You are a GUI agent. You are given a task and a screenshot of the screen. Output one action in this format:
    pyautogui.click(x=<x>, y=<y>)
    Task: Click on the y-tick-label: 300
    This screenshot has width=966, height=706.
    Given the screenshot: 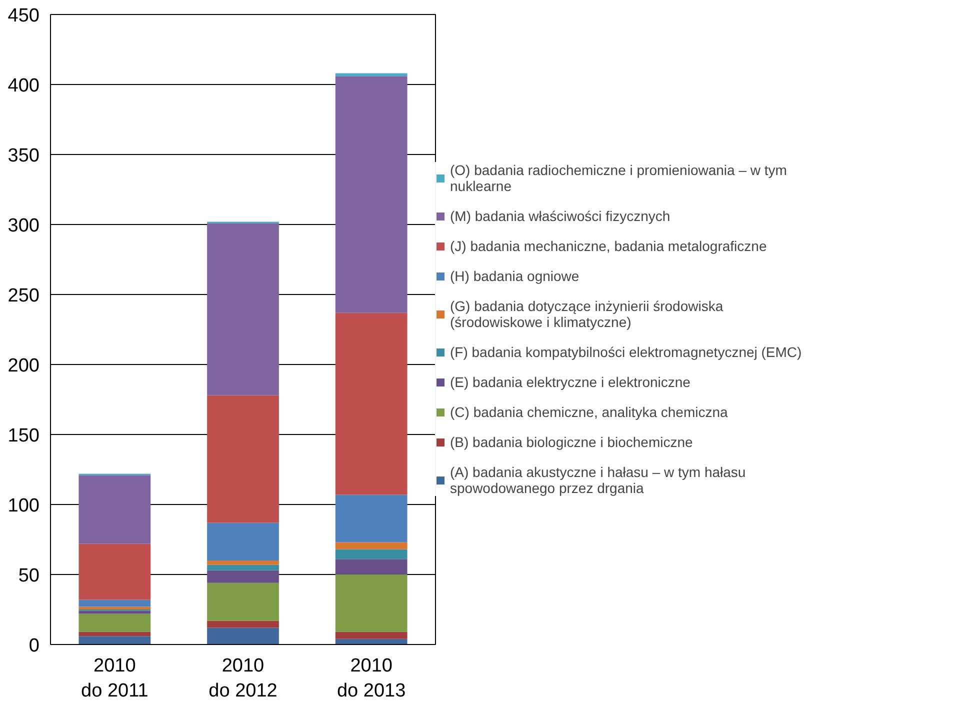 What is the action you would take?
    pyautogui.click(x=24, y=226)
    